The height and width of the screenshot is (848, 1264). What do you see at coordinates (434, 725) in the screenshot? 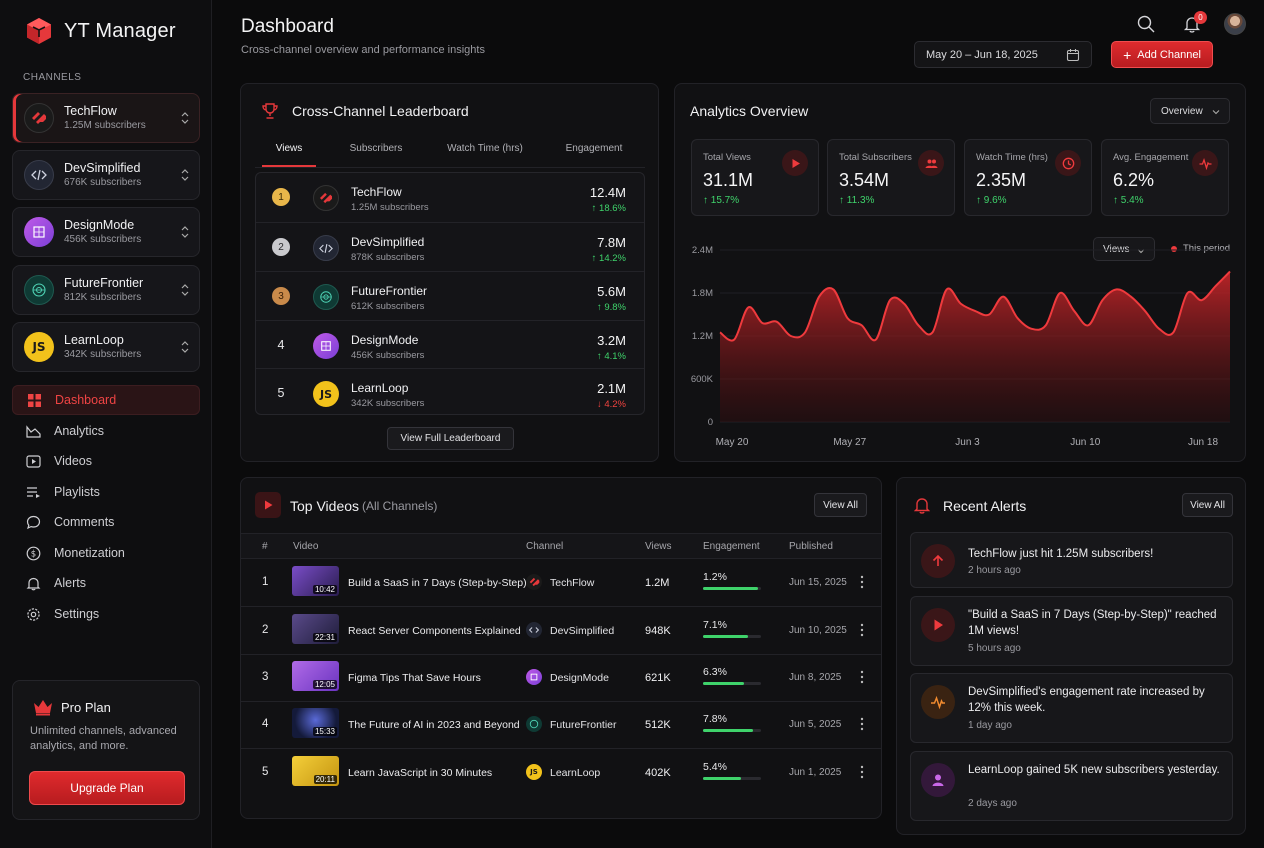
I see `video-title: The Future of AI in 2023 and Beyond` at bounding box center [434, 725].